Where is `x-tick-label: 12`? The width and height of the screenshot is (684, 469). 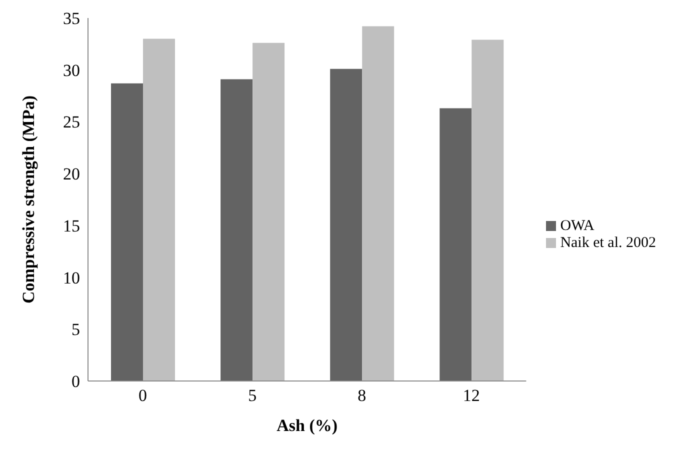
x-tick-label: 12 is located at coordinates (471, 396).